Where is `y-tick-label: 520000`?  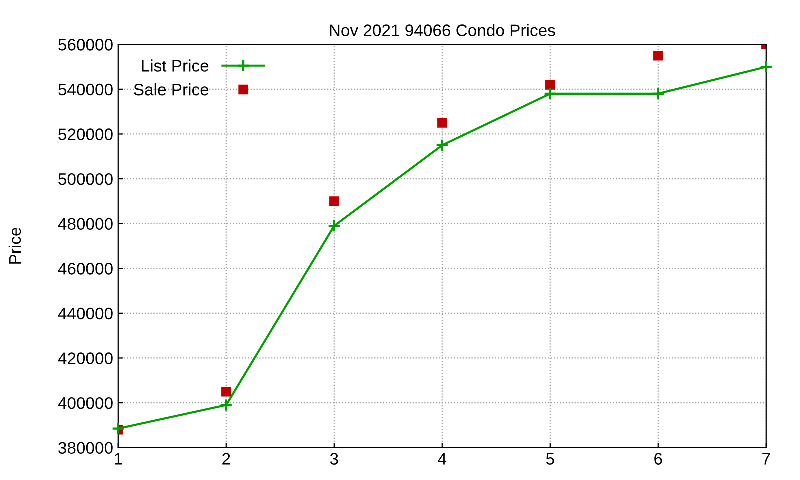 y-tick-label: 520000 is located at coordinates (85, 134).